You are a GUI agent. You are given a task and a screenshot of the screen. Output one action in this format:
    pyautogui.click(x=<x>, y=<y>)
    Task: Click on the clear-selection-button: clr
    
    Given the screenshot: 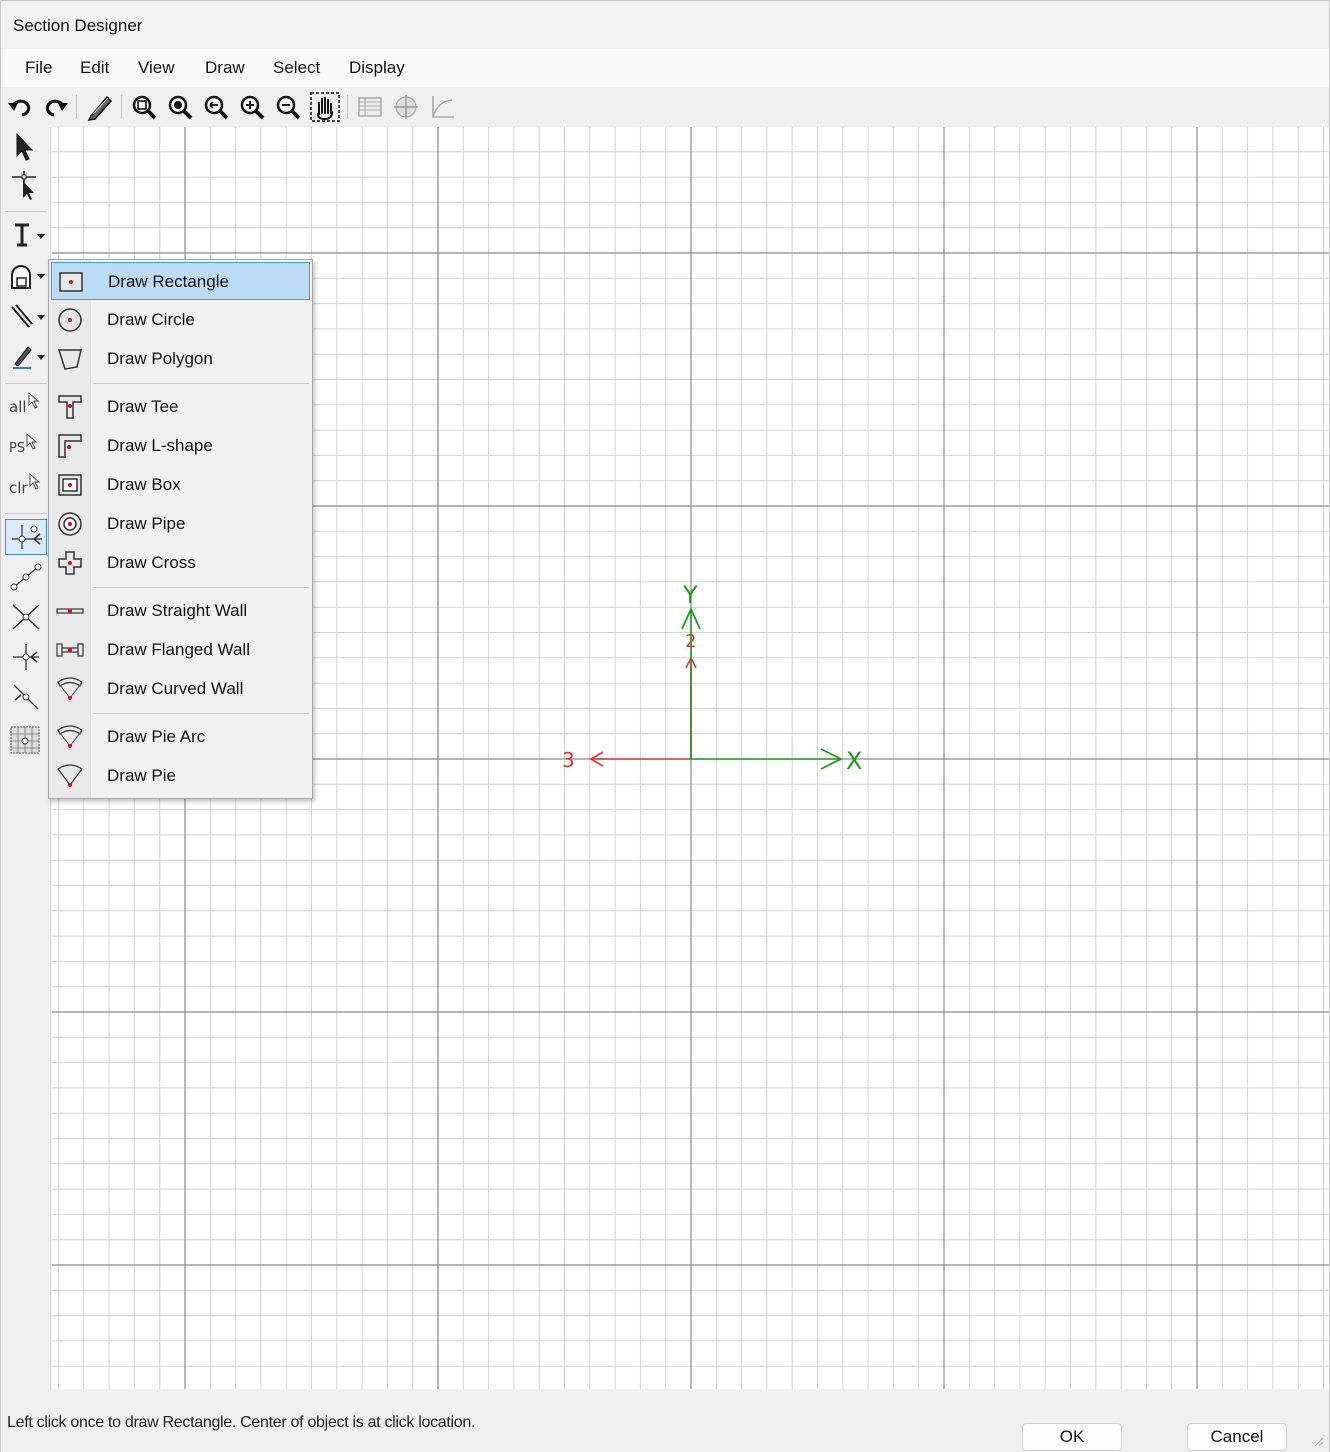 What is the action you would take?
    pyautogui.click(x=26, y=488)
    